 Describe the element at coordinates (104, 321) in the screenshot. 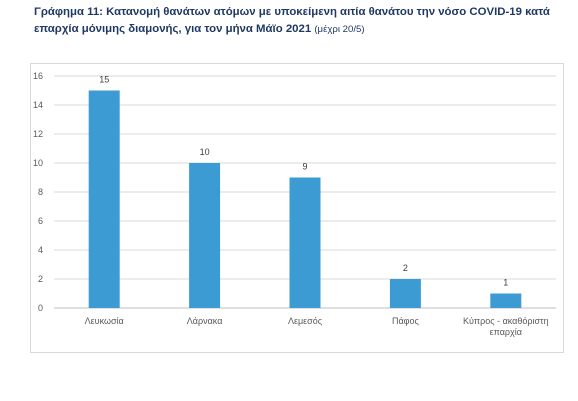

I see `x-tick-label: Λευκωσία` at that location.